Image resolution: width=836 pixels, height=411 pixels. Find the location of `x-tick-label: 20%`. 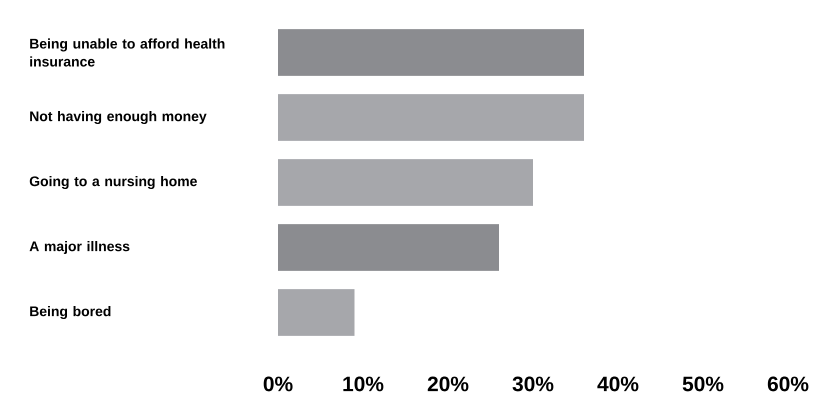

x-tick-label: 20% is located at coordinates (448, 384).